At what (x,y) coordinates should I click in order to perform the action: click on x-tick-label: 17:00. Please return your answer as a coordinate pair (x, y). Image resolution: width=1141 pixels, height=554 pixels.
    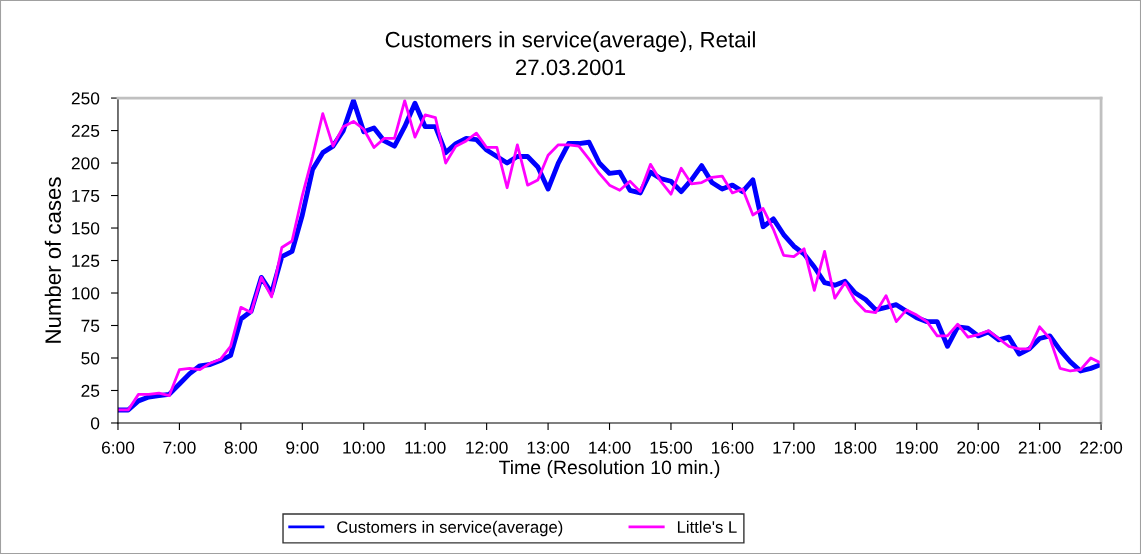
    Looking at the image, I should click on (794, 447).